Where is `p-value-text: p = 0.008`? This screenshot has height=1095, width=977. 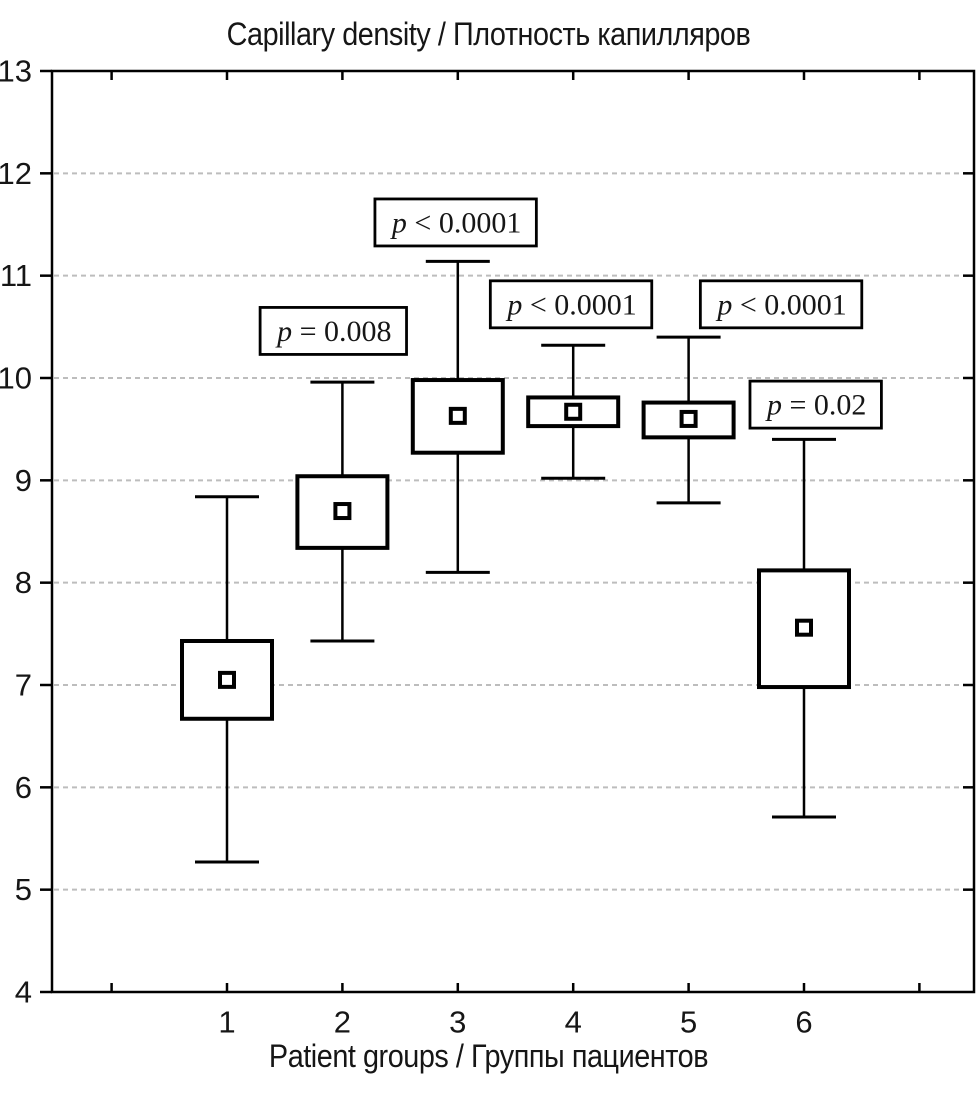
p-value-text: p = 0.008 is located at coordinates (333, 330).